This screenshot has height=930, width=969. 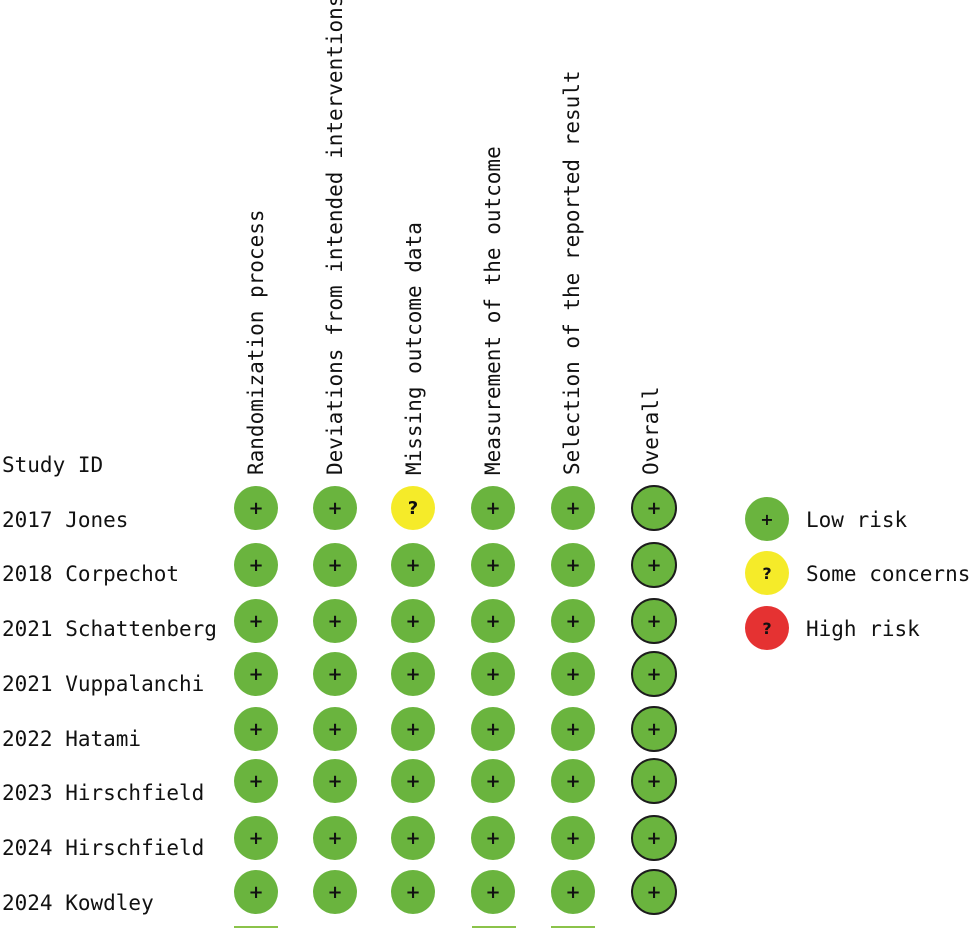 I want to click on legend-high-risk-label: High risk, so click(x=863, y=629).